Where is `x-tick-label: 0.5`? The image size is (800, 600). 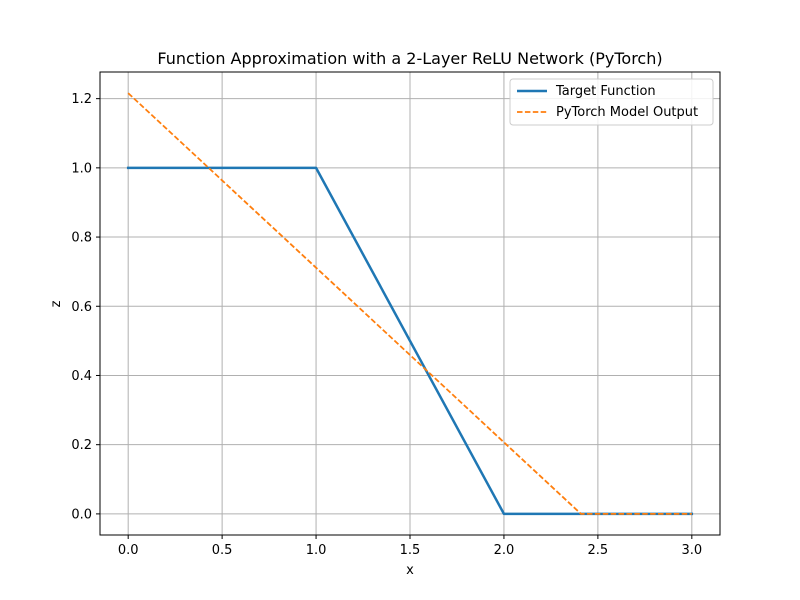
x-tick-label: 0.5 is located at coordinates (222, 550).